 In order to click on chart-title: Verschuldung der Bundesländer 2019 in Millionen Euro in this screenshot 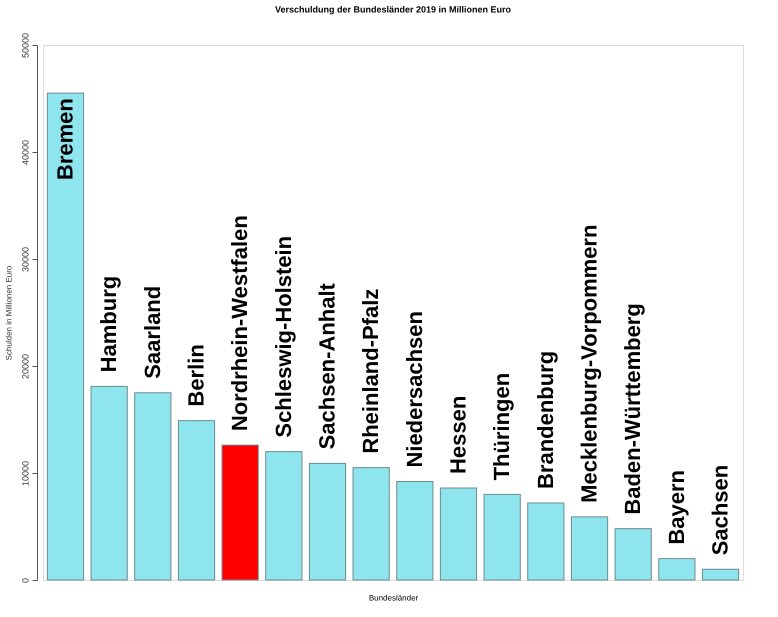, I will do `click(393, 9)`.